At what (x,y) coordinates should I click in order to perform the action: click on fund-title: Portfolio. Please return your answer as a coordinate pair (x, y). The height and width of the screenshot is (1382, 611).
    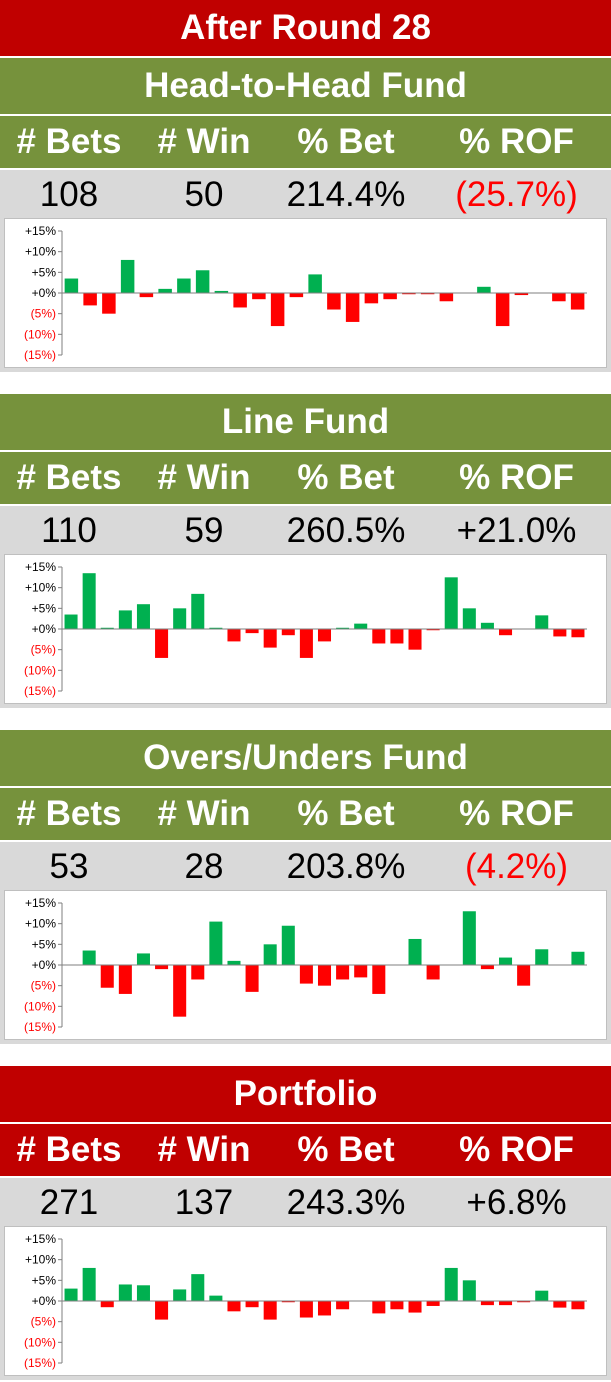
    Looking at the image, I should click on (305, 1093).